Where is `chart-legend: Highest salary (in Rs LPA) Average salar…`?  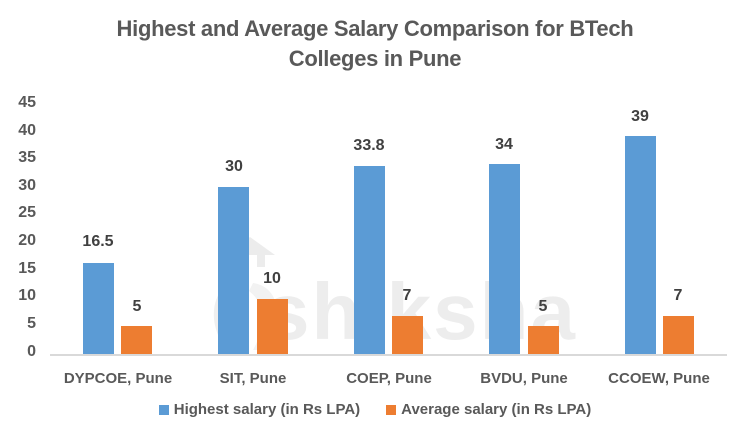 chart-legend: Highest salary (in Rs LPA) Average salar… is located at coordinates (375, 410).